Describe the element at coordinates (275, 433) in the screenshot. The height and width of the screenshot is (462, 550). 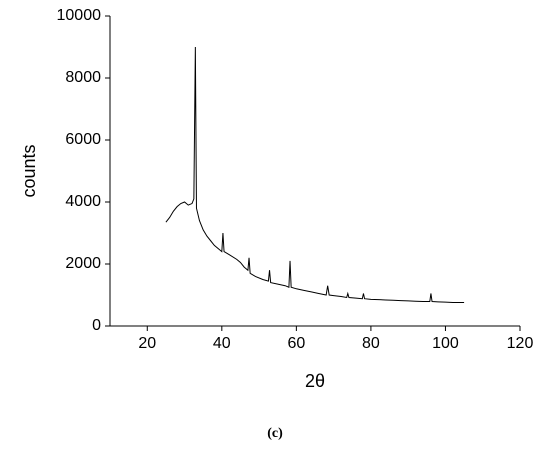
I see `caption: (c)` at that location.